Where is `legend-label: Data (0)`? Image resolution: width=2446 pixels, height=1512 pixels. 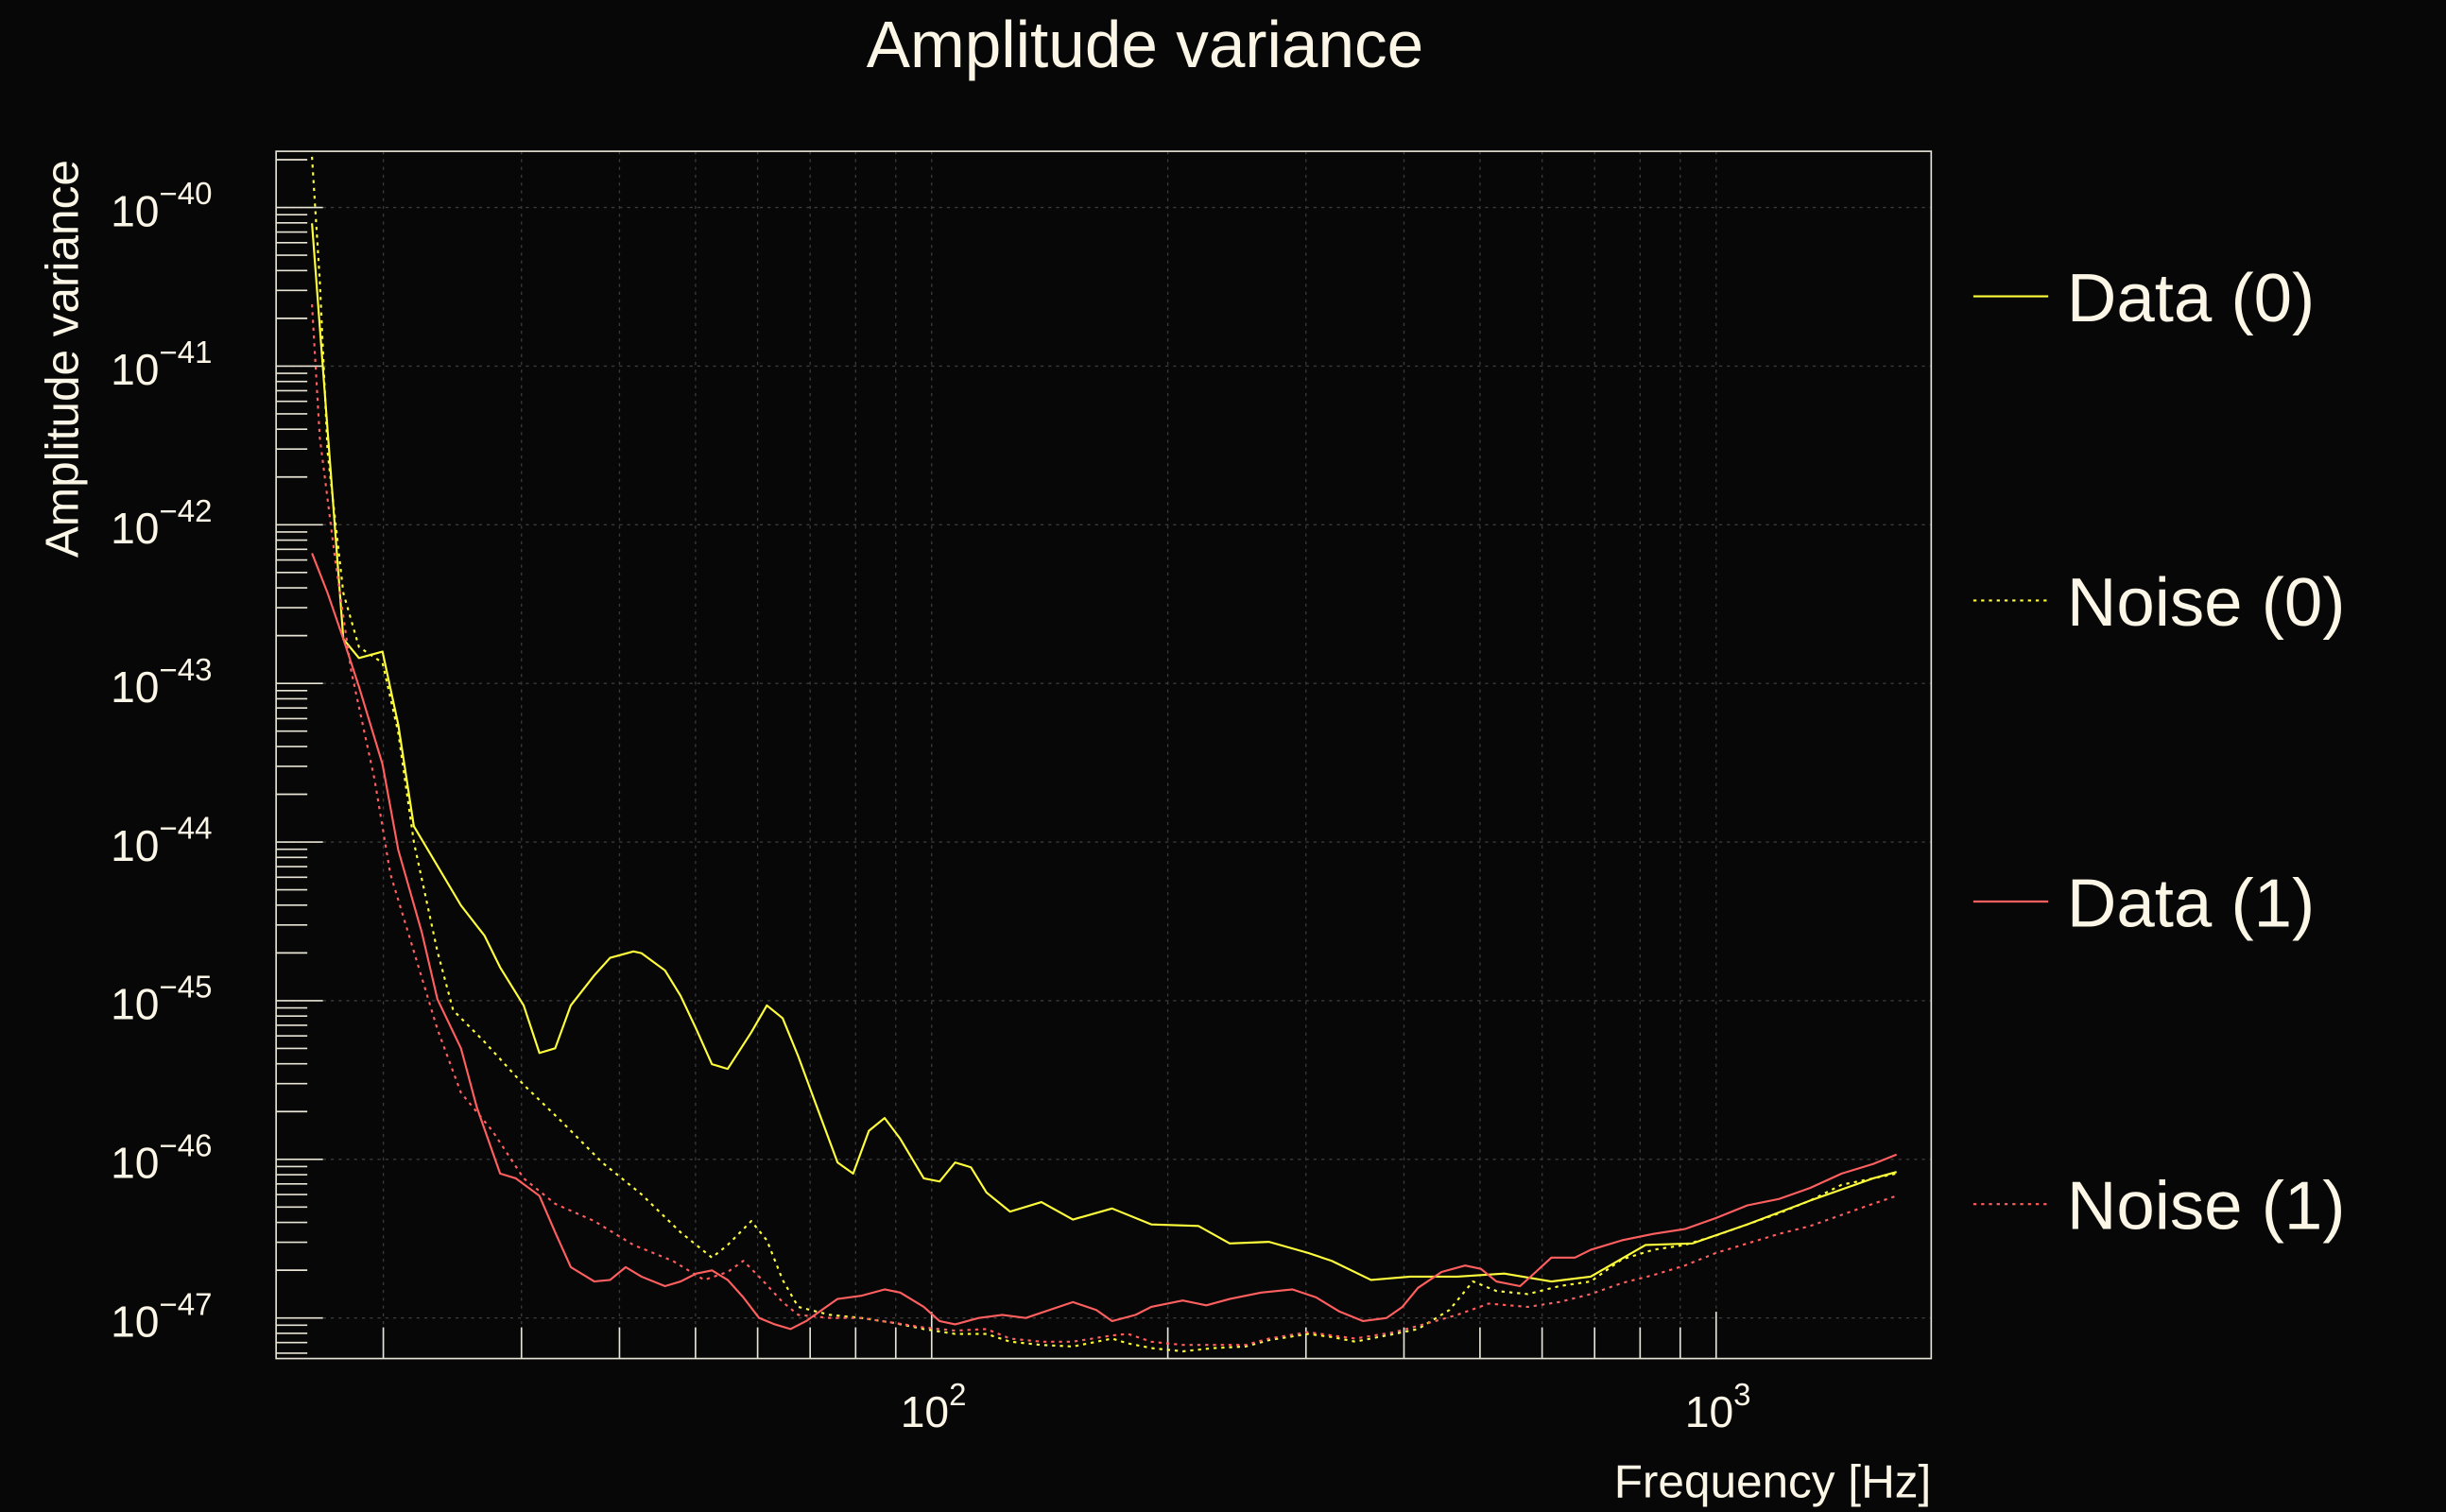
legend-label: Data (0) is located at coordinates (2191, 298).